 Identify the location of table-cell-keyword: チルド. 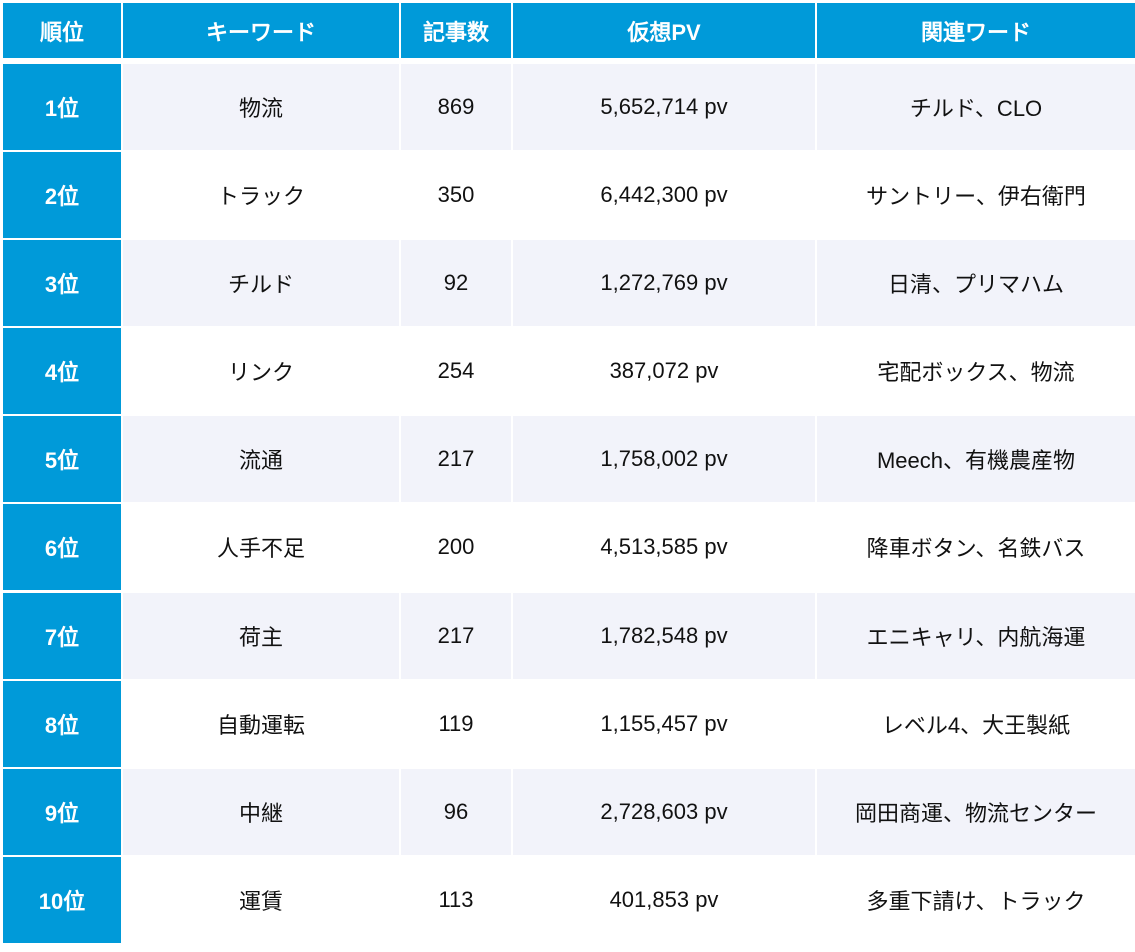
(261, 283).